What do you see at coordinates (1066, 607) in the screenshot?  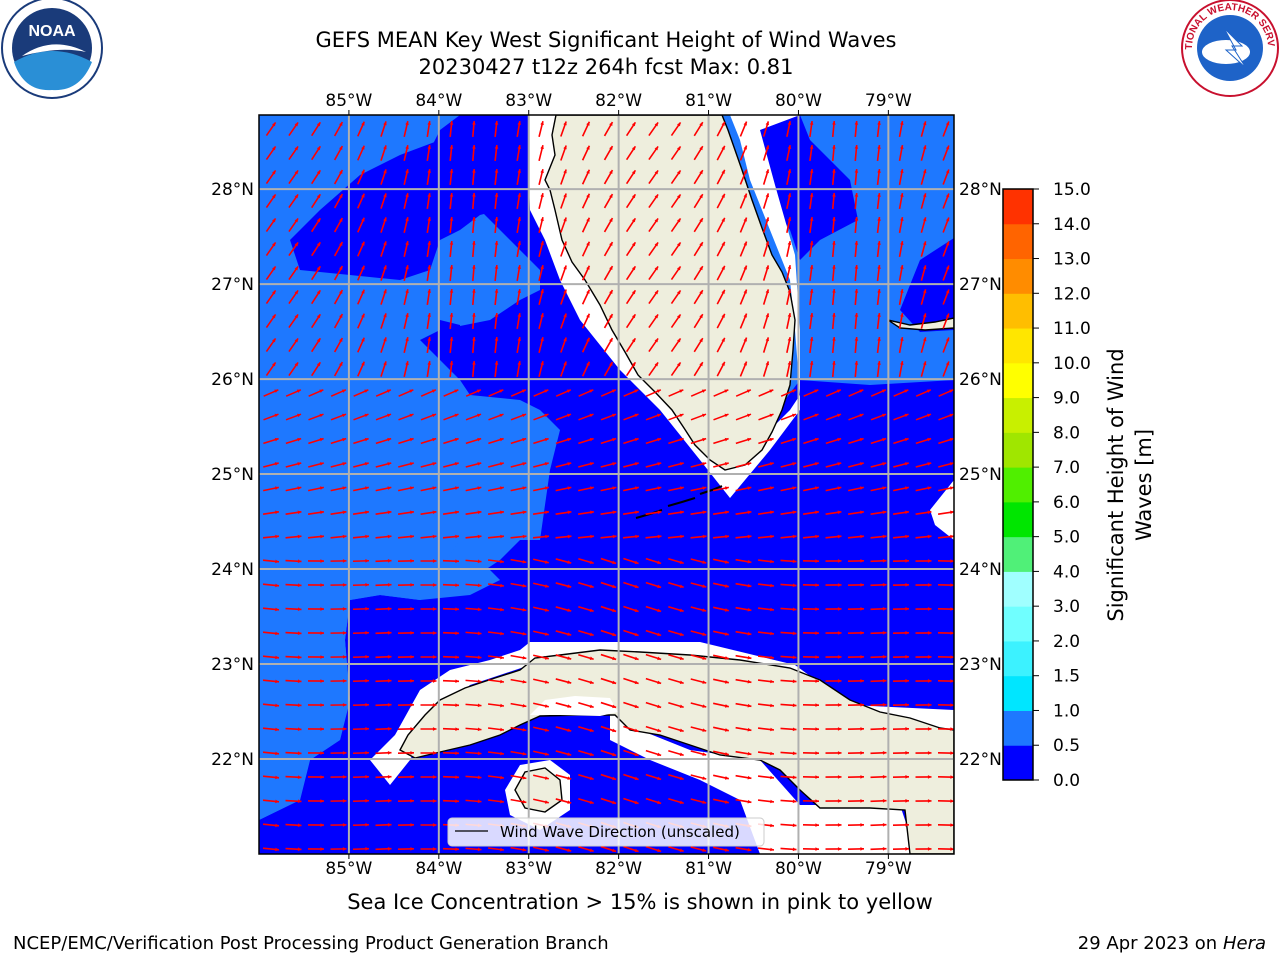 I see `colorbar-tick-5: 3.0` at bounding box center [1066, 607].